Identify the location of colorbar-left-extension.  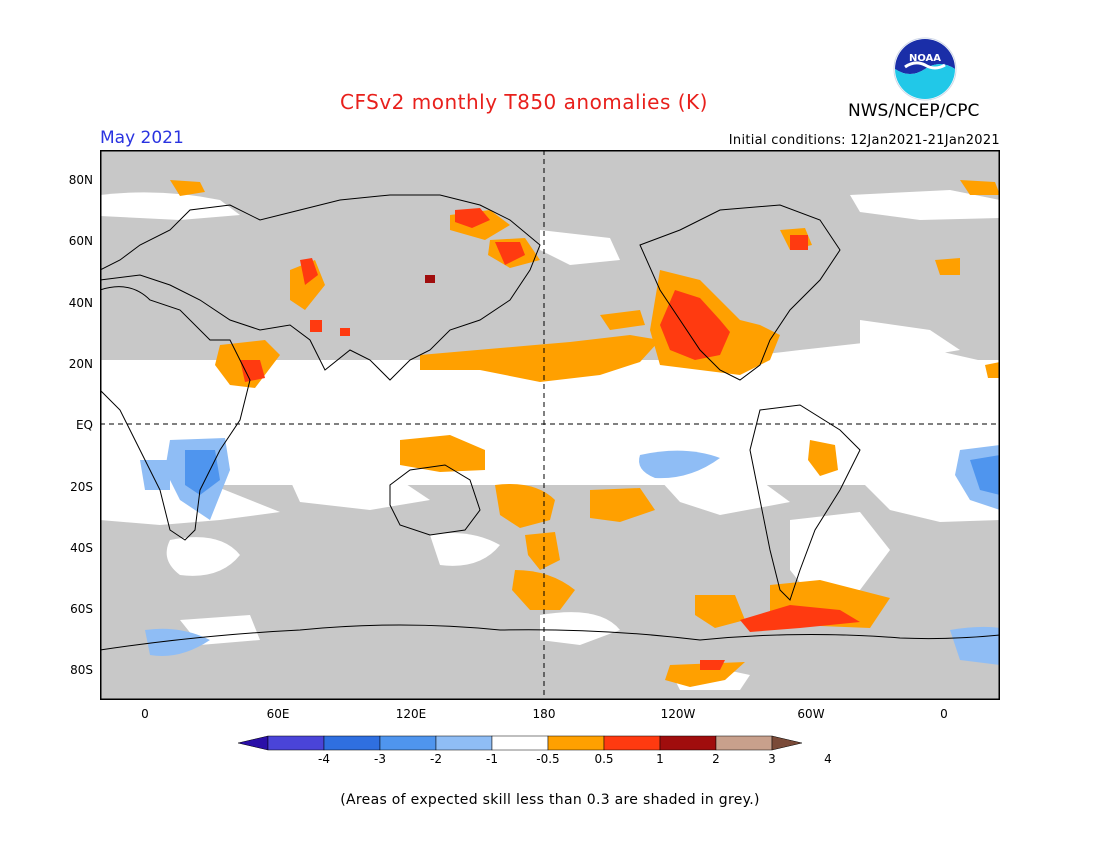
(253, 743).